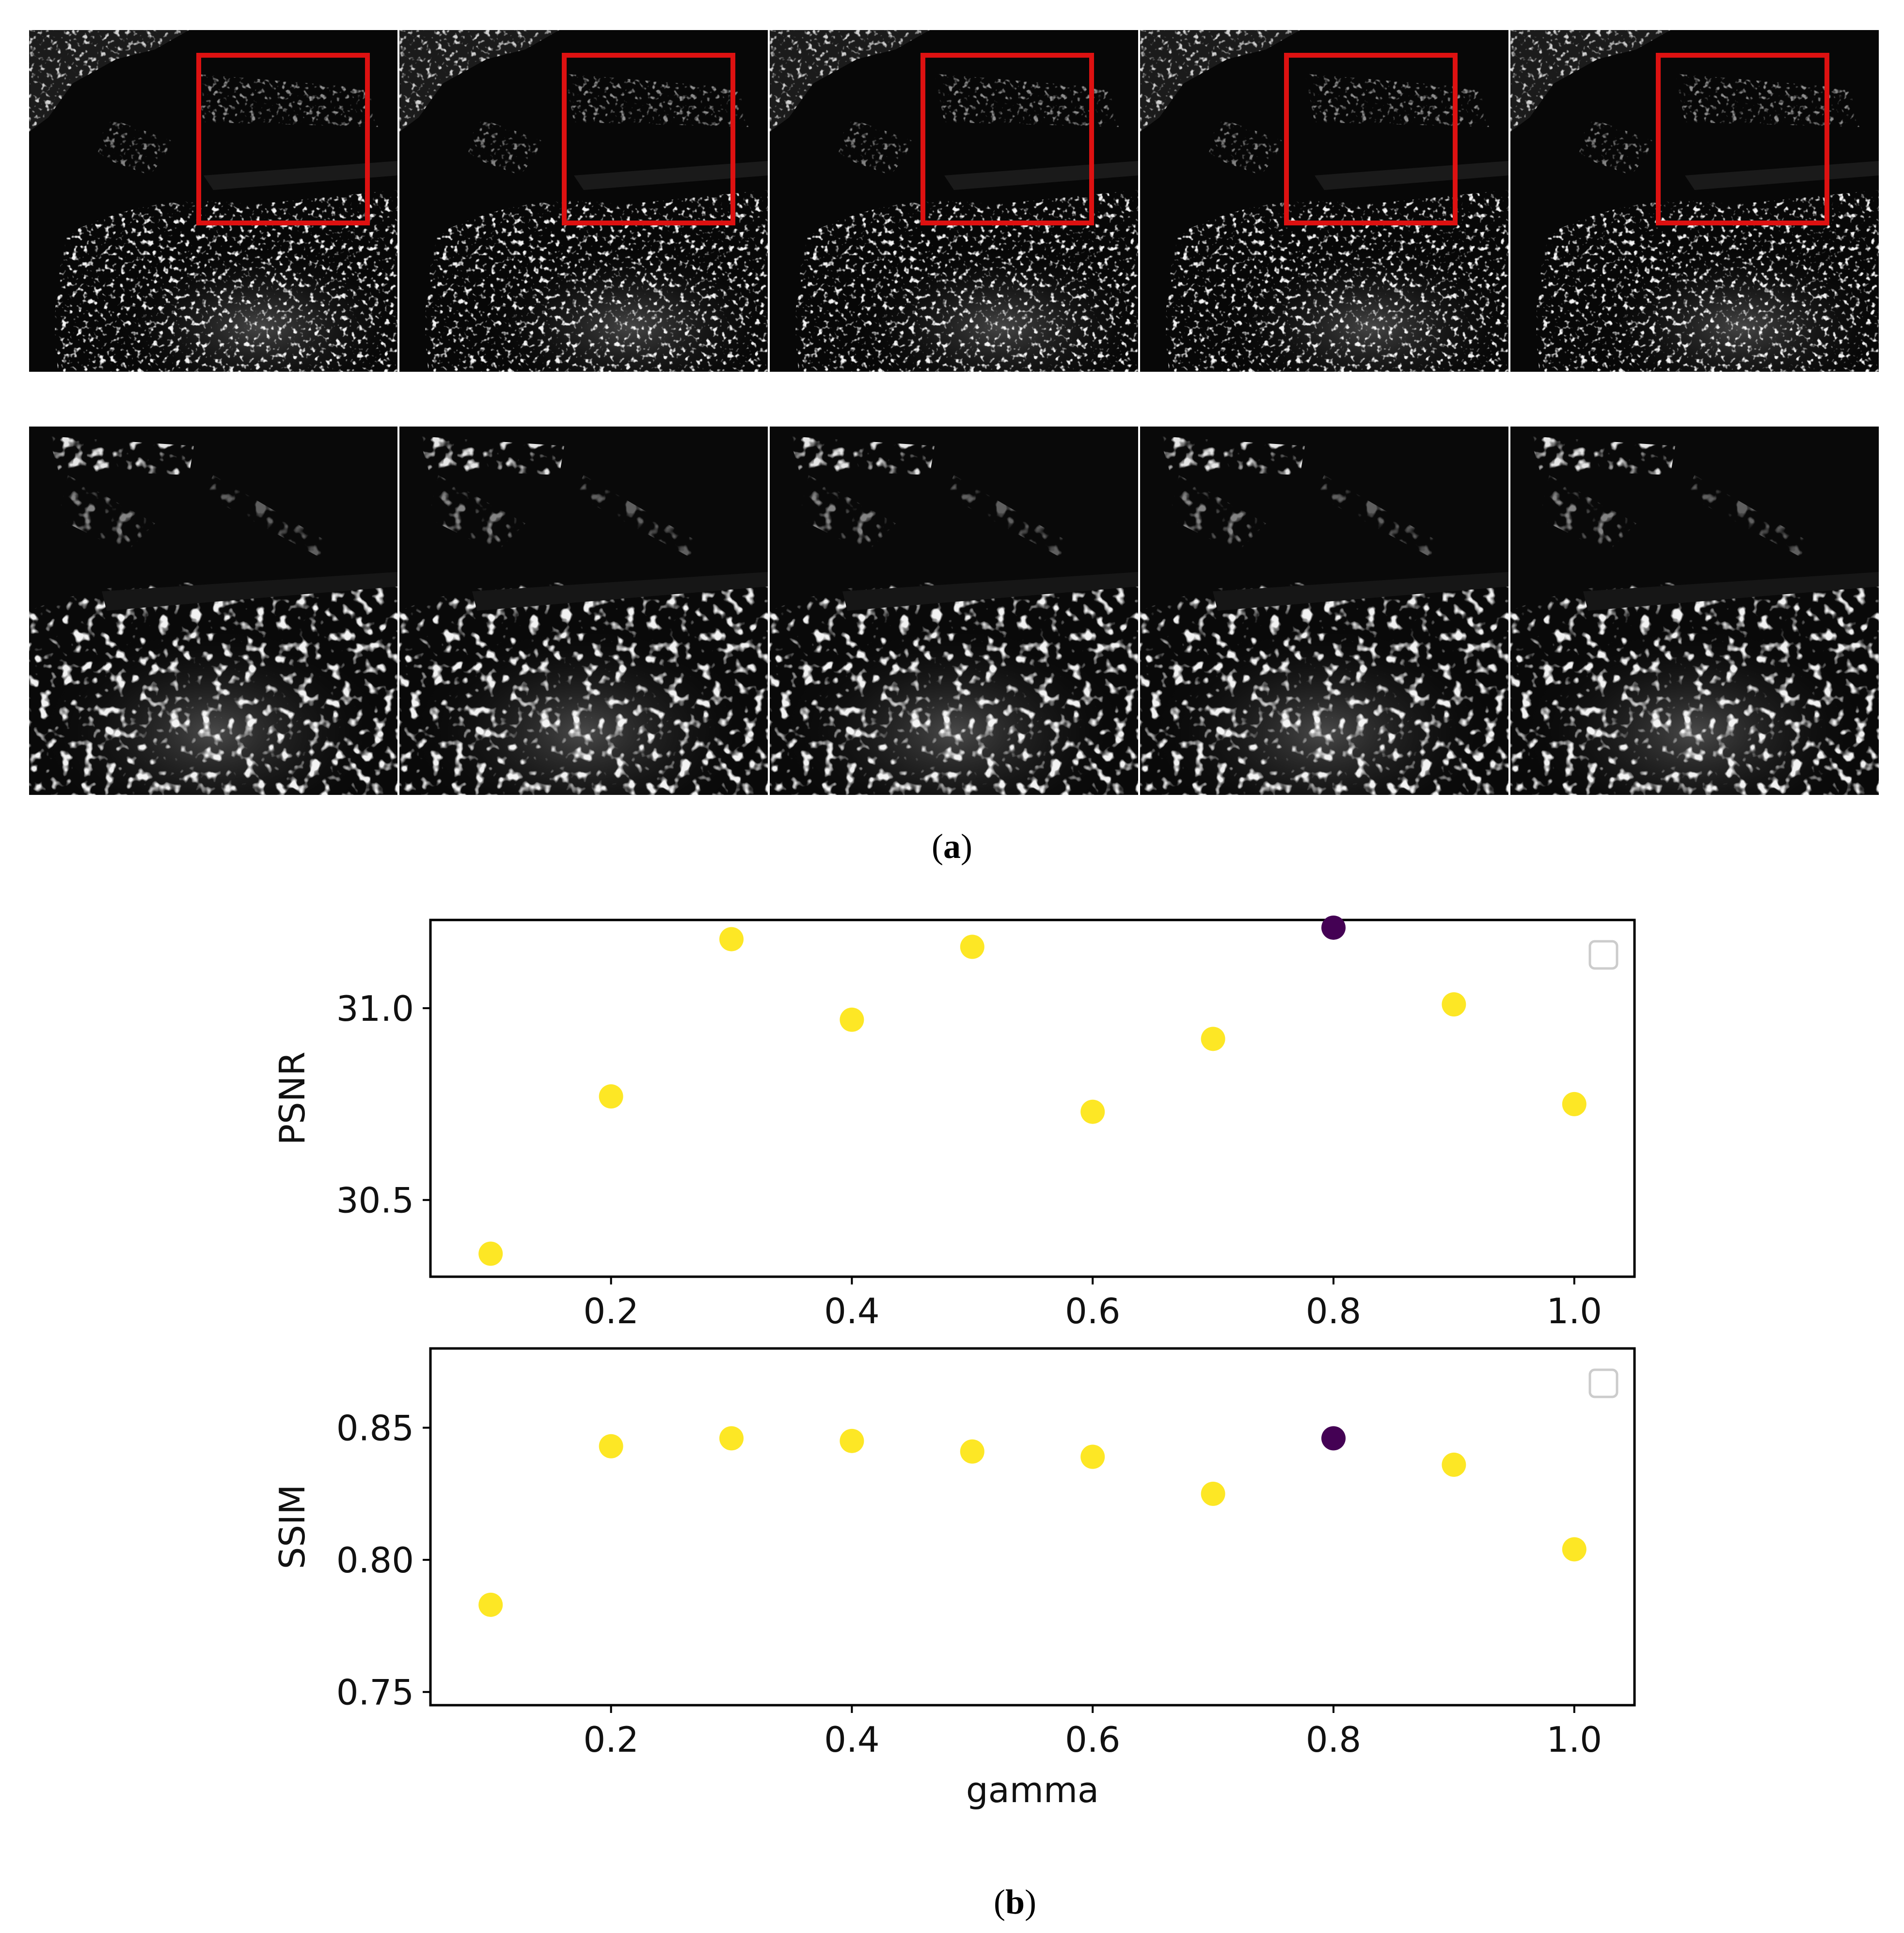  Describe the element at coordinates (375, 1008) in the screenshot. I see `y-tick-label: 31.0` at that location.